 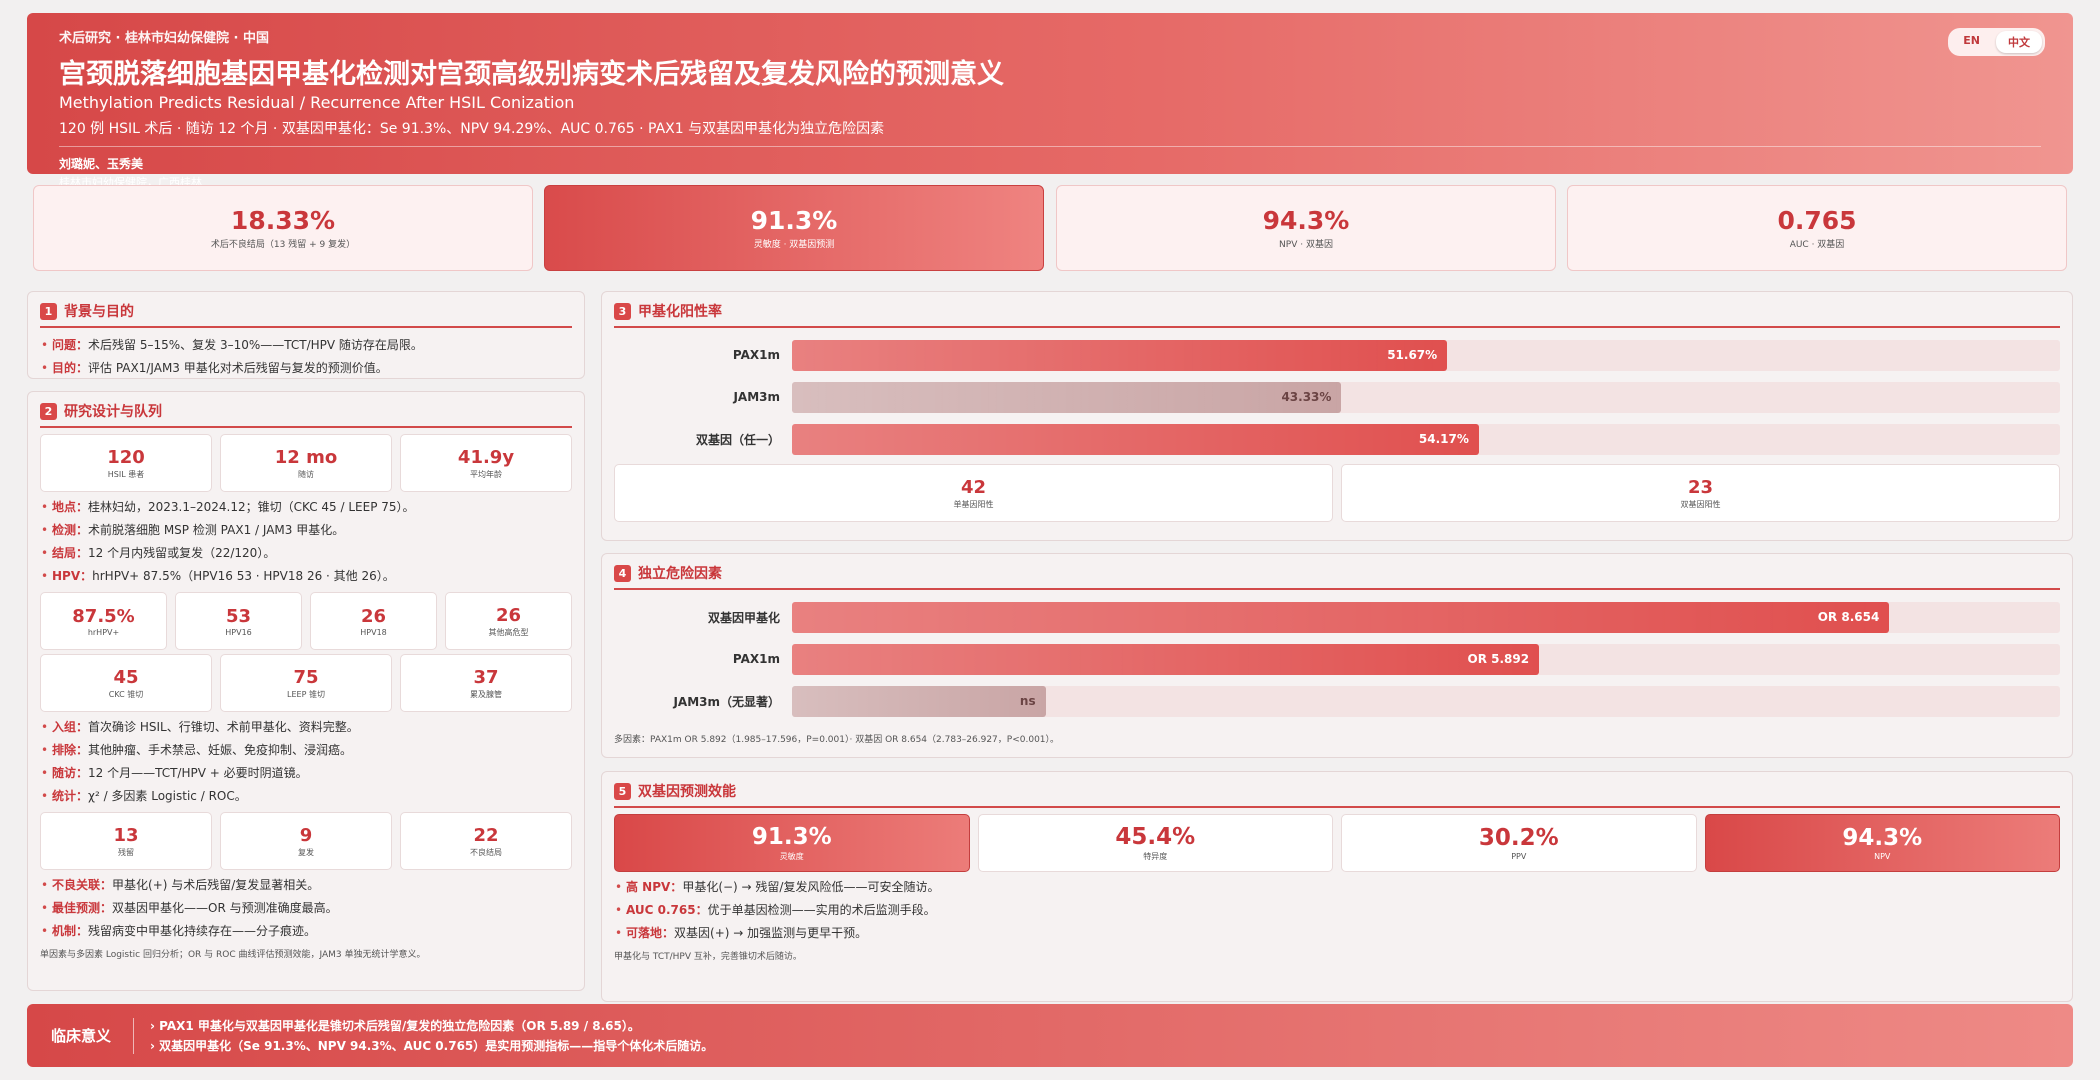 I want to click on stat-label: HPV18, so click(x=373, y=632).